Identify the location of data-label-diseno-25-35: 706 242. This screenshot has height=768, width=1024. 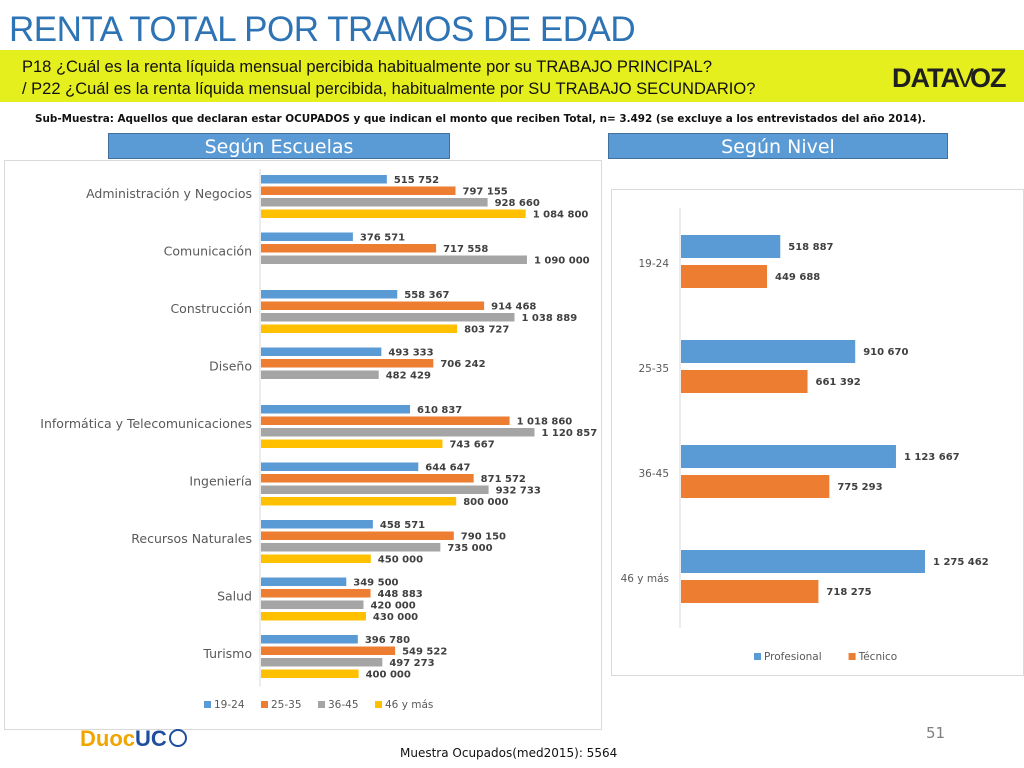
(462, 364).